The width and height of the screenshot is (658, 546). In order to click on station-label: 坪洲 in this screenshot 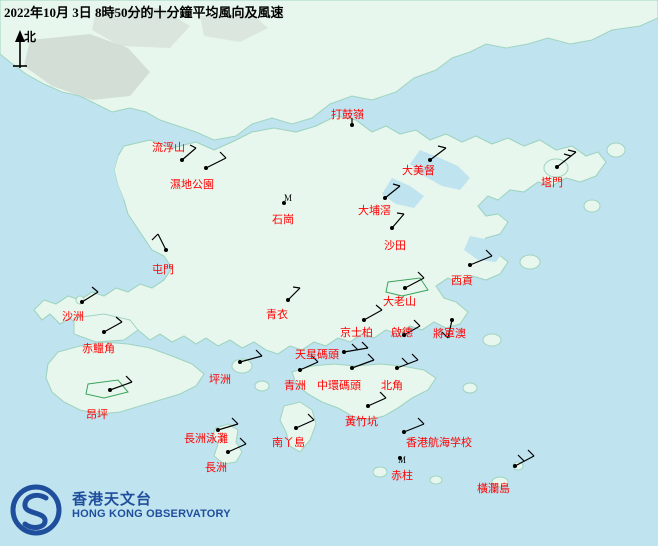, I will do `click(220, 380)`.